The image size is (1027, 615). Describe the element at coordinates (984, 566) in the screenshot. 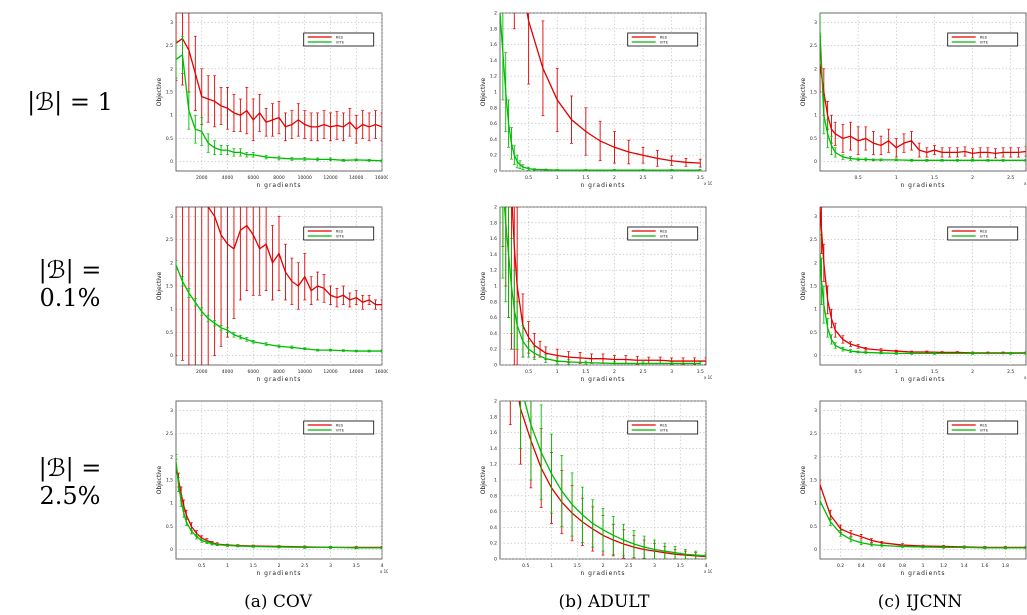

I see `x-tick-label: 1.6` at that location.